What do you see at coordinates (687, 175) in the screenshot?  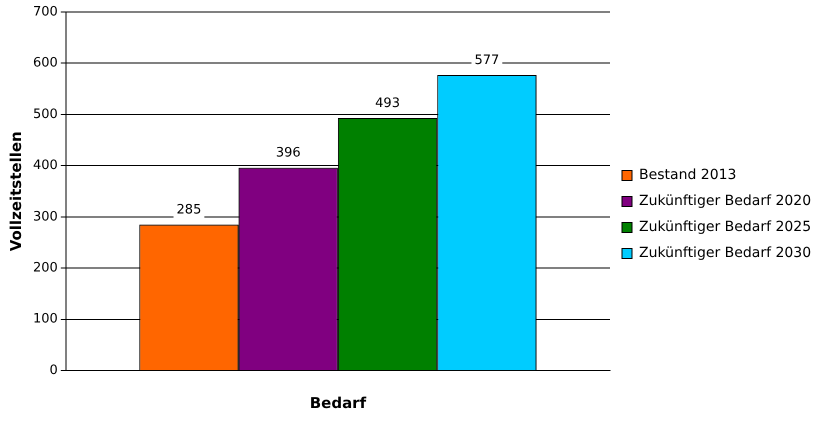 I see `legend-label: Bestand 2013` at bounding box center [687, 175].